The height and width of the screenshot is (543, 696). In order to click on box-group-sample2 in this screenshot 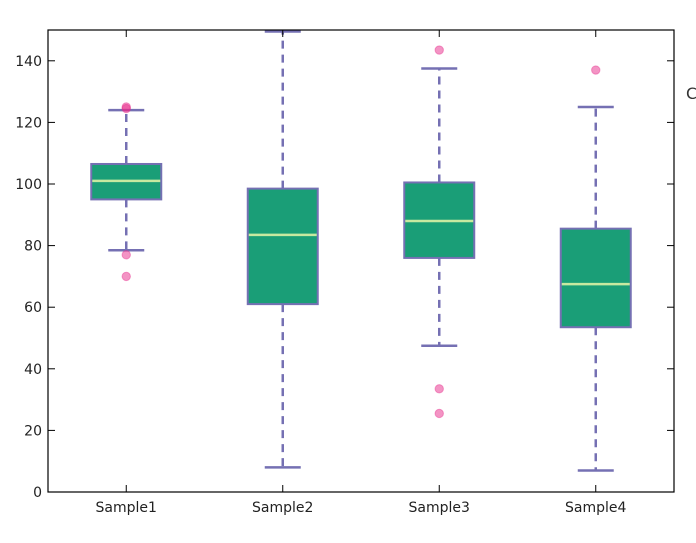, I will do `click(282, 249)`.